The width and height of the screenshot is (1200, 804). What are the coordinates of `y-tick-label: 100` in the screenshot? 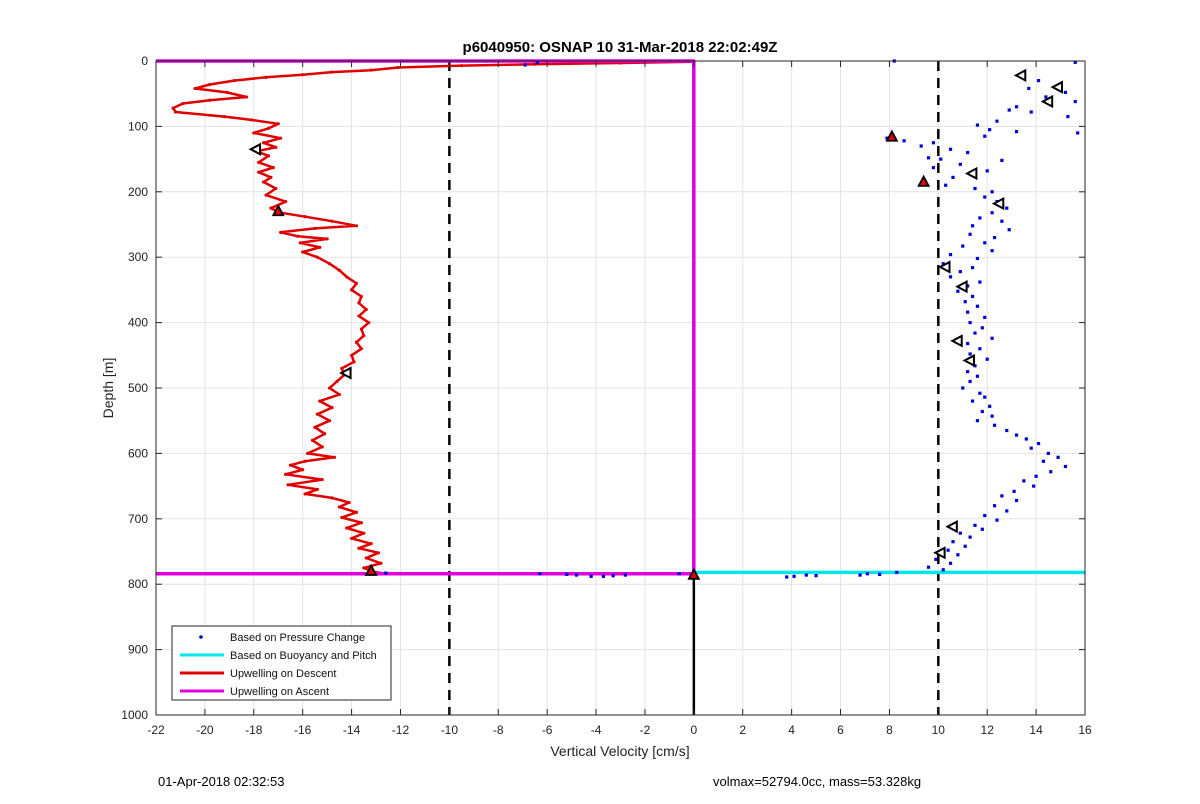 It's located at (138, 126).